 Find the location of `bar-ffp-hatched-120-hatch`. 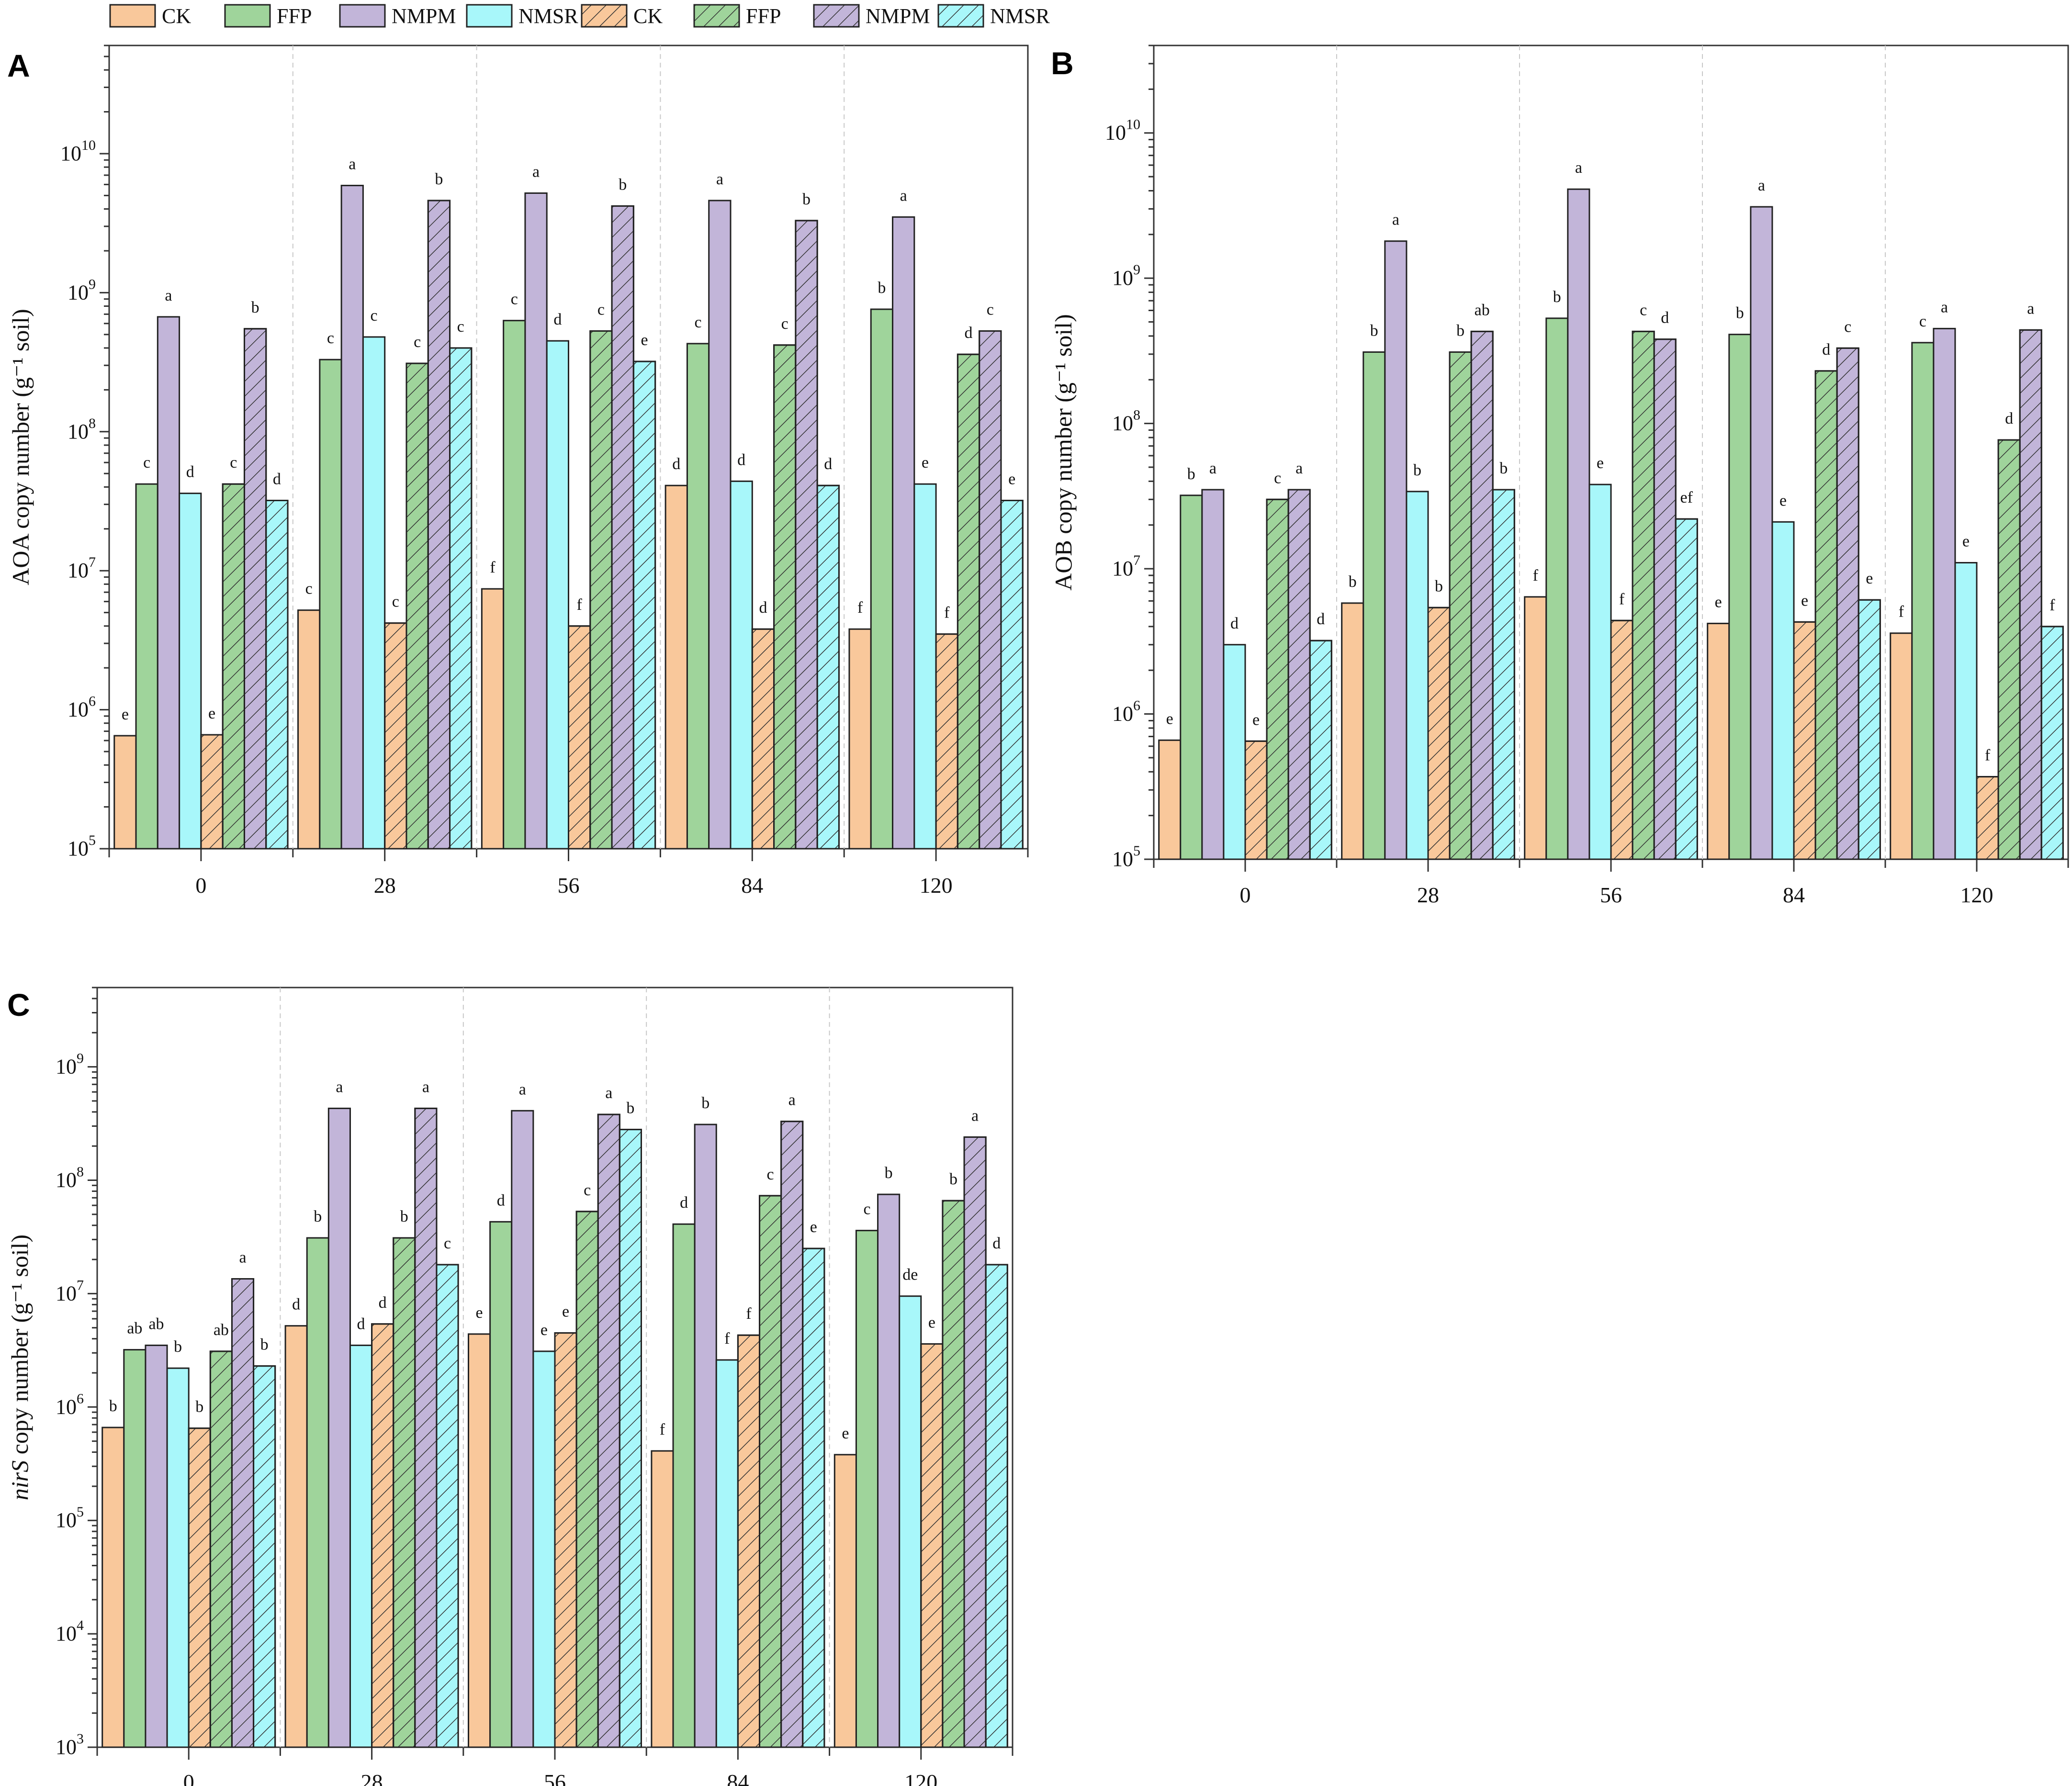

bar-ffp-hatched-120-hatch is located at coordinates (953, 1474).